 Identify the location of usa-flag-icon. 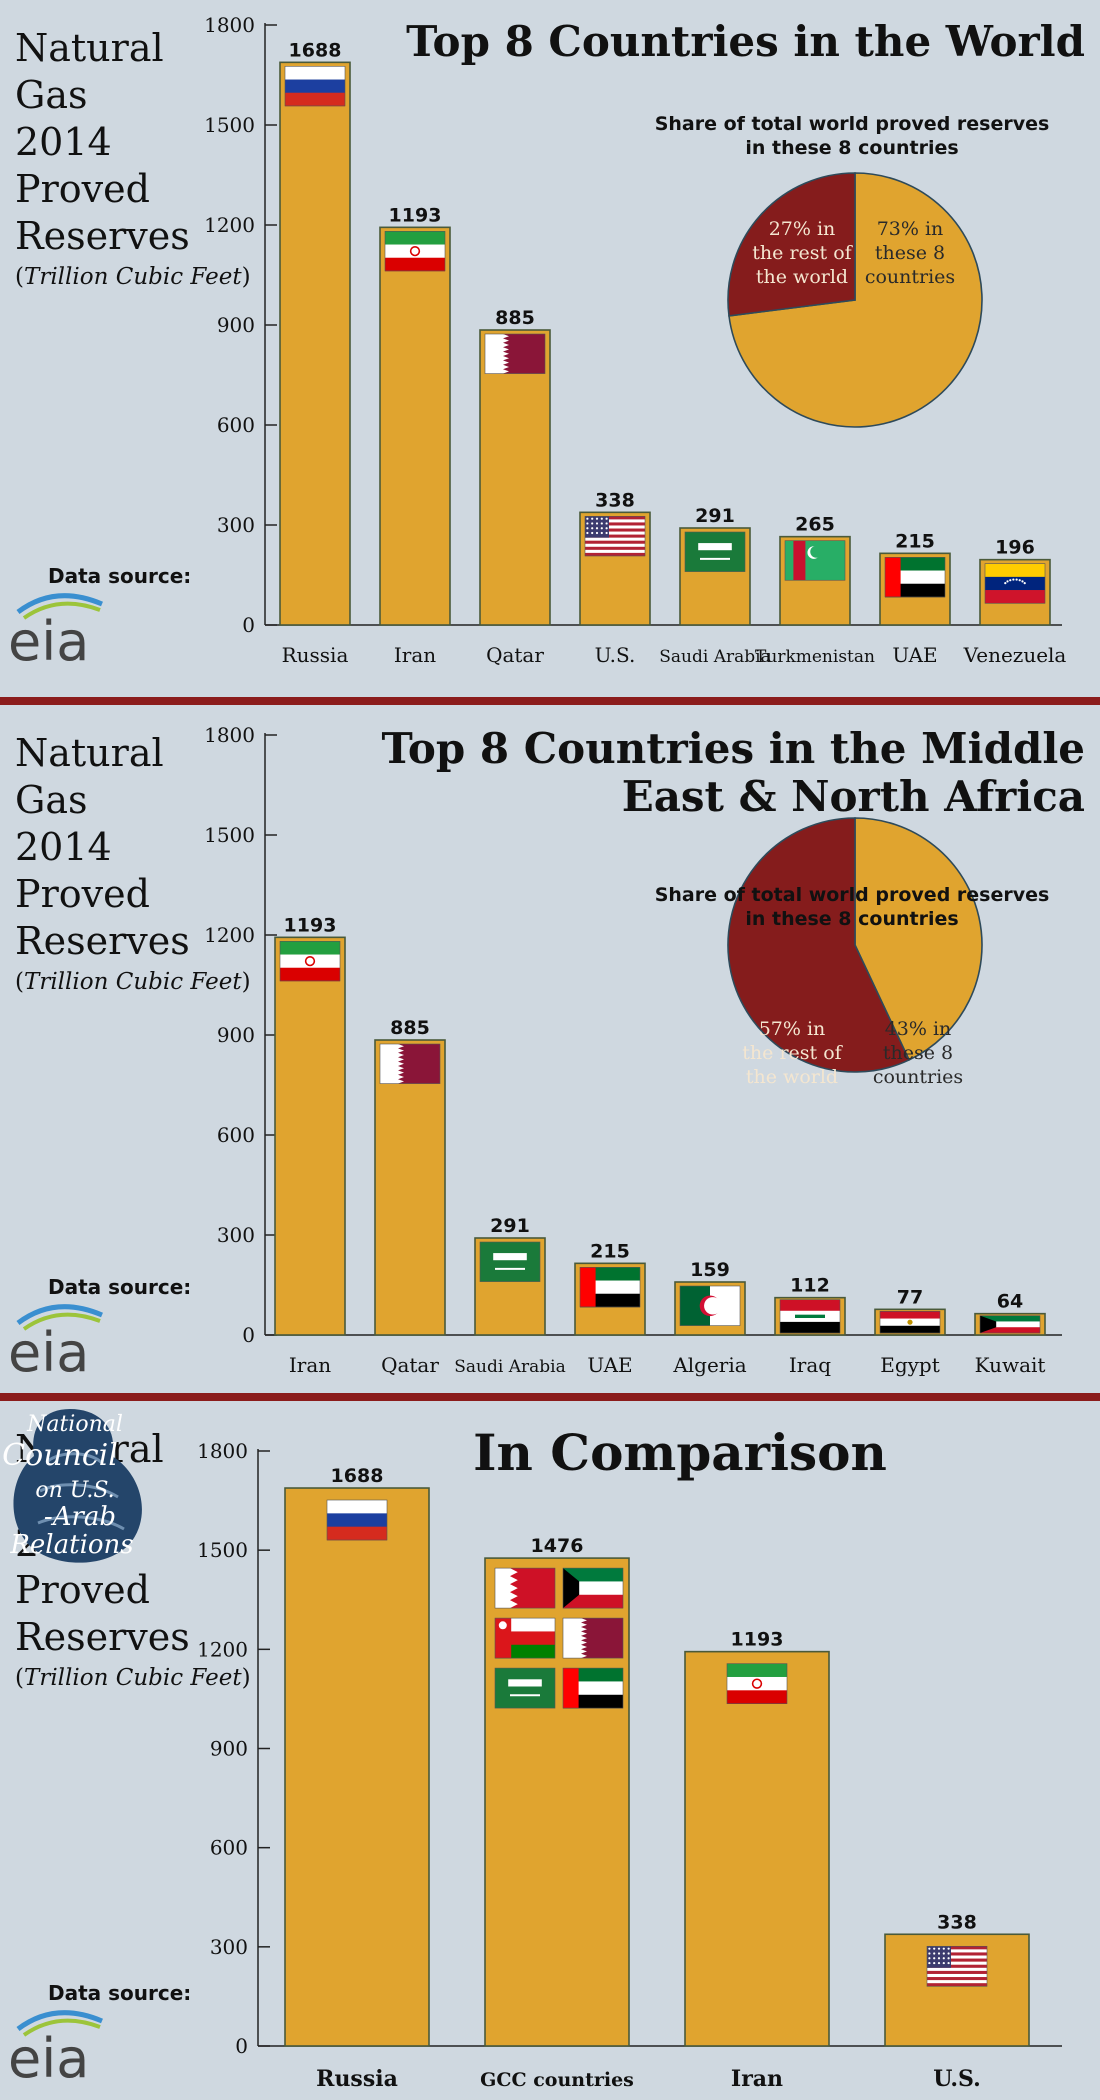
(615, 536).